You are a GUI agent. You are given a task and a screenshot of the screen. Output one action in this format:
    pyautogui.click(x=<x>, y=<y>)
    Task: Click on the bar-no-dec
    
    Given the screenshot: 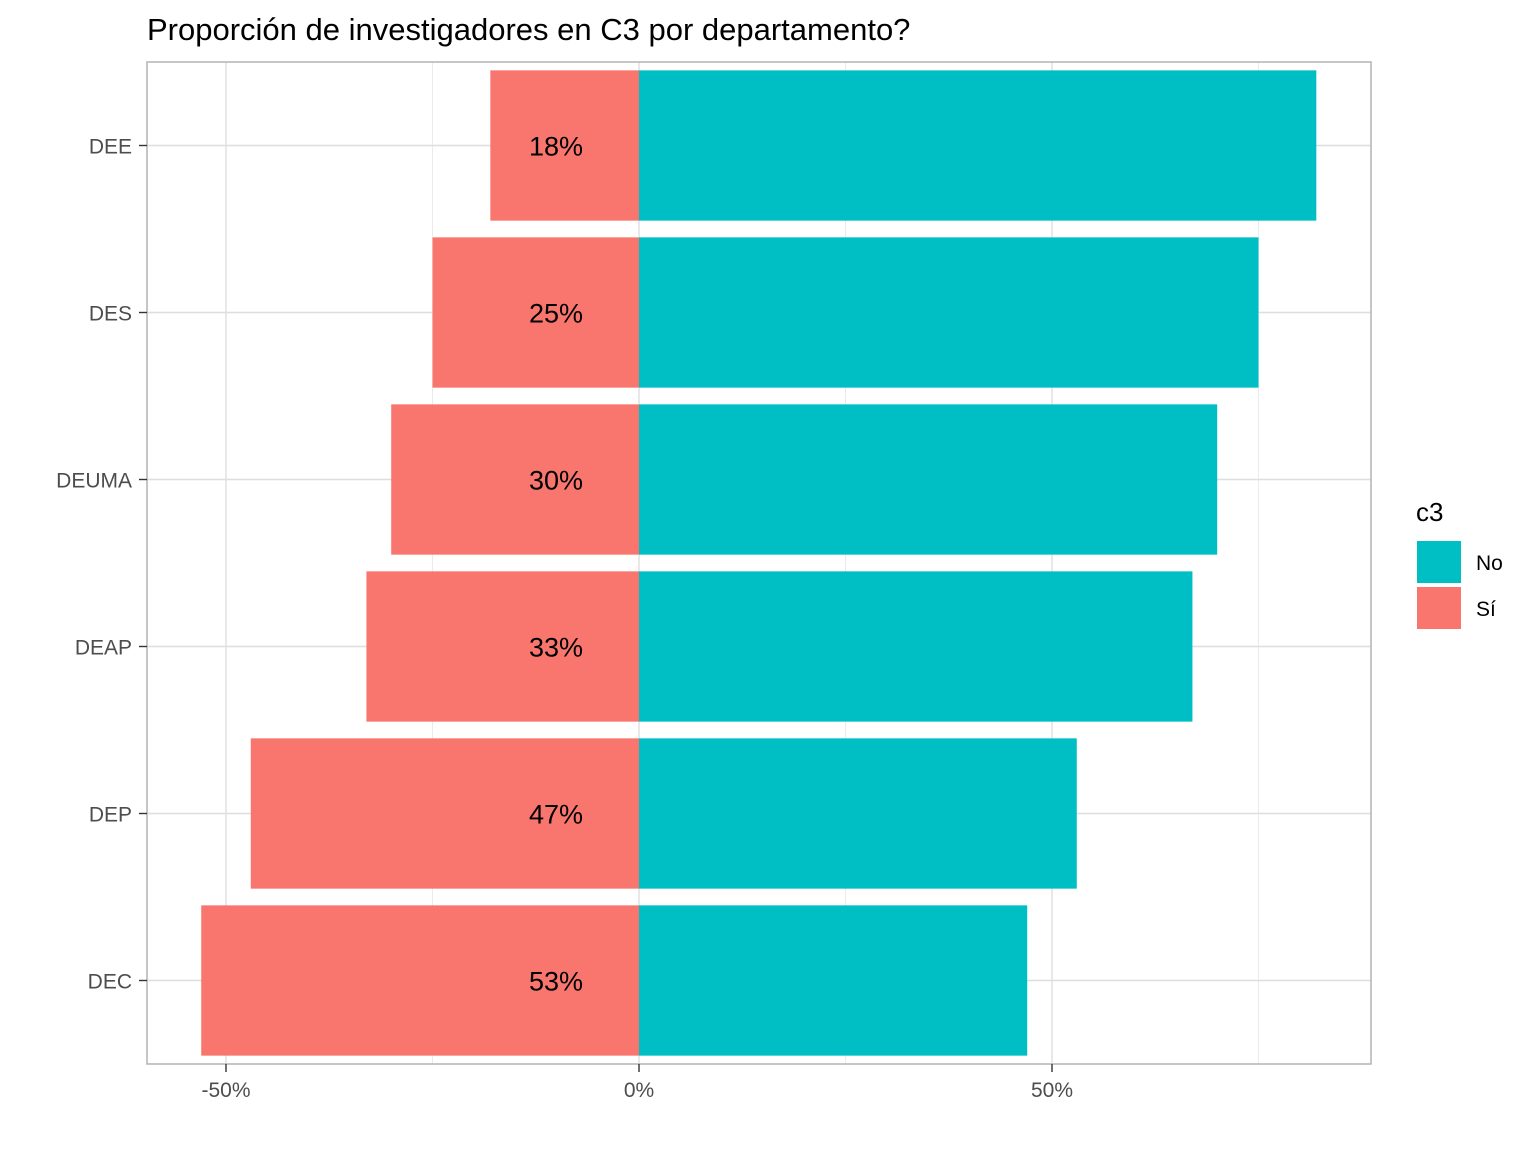 What is the action you would take?
    pyautogui.click(x=833, y=980)
    